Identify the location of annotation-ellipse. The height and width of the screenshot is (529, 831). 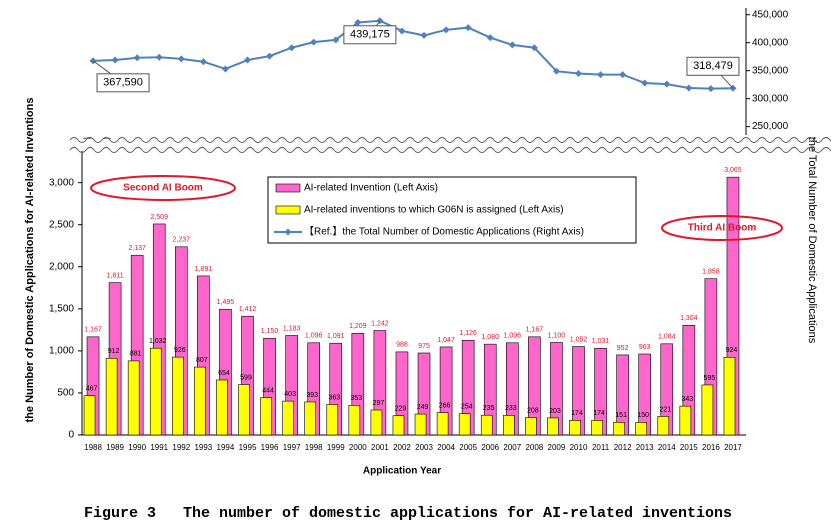
(163, 188).